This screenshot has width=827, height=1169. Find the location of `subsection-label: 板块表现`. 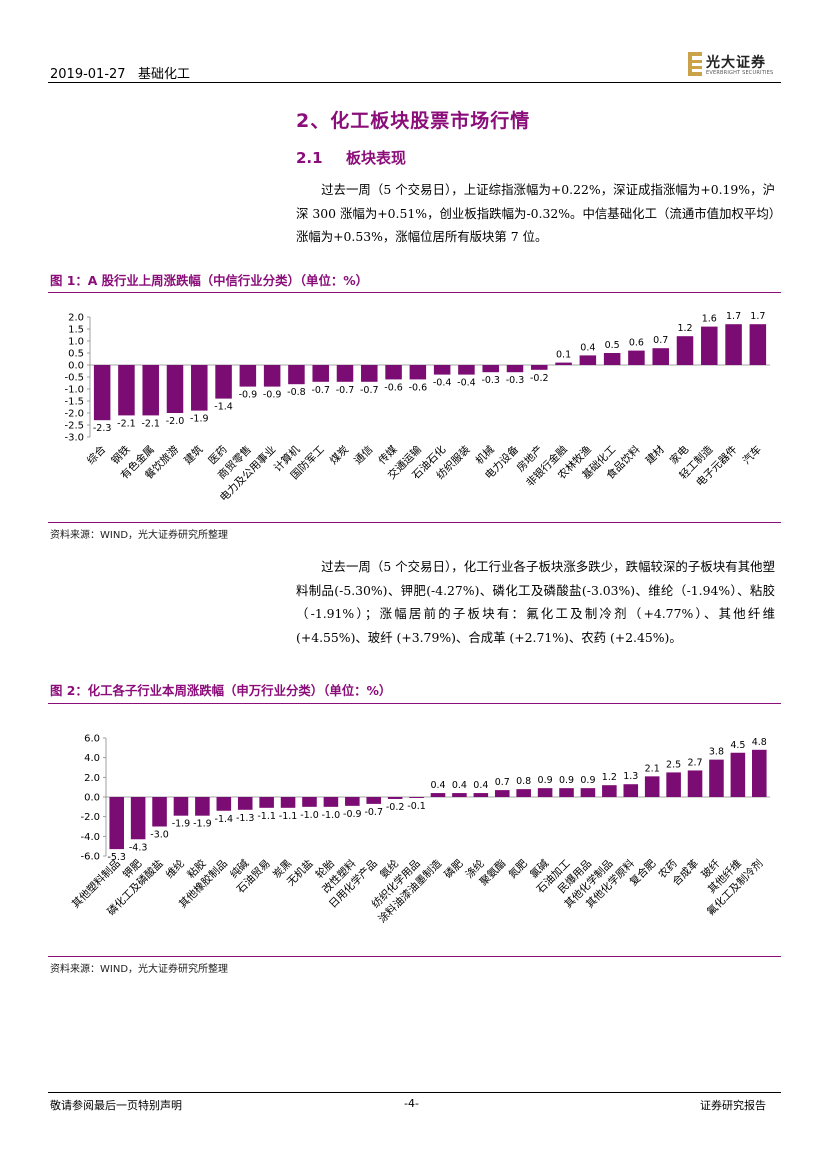

subsection-label: 板块表现 is located at coordinates (376, 158).